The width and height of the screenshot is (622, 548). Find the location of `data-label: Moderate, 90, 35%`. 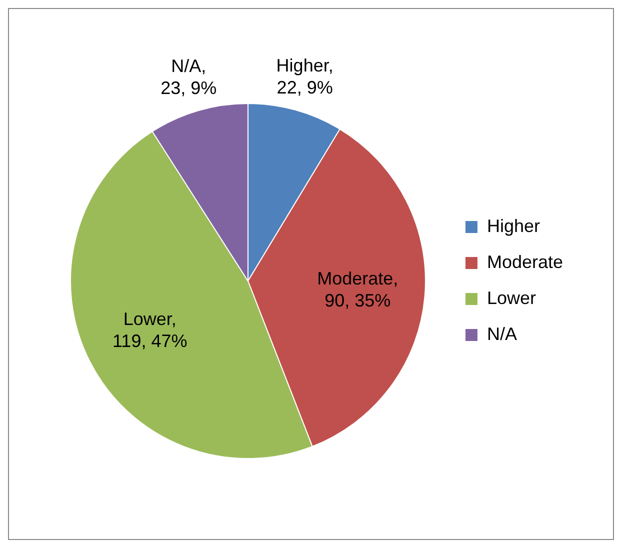

data-label: Moderate, 90, 35% is located at coordinates (357, 289).